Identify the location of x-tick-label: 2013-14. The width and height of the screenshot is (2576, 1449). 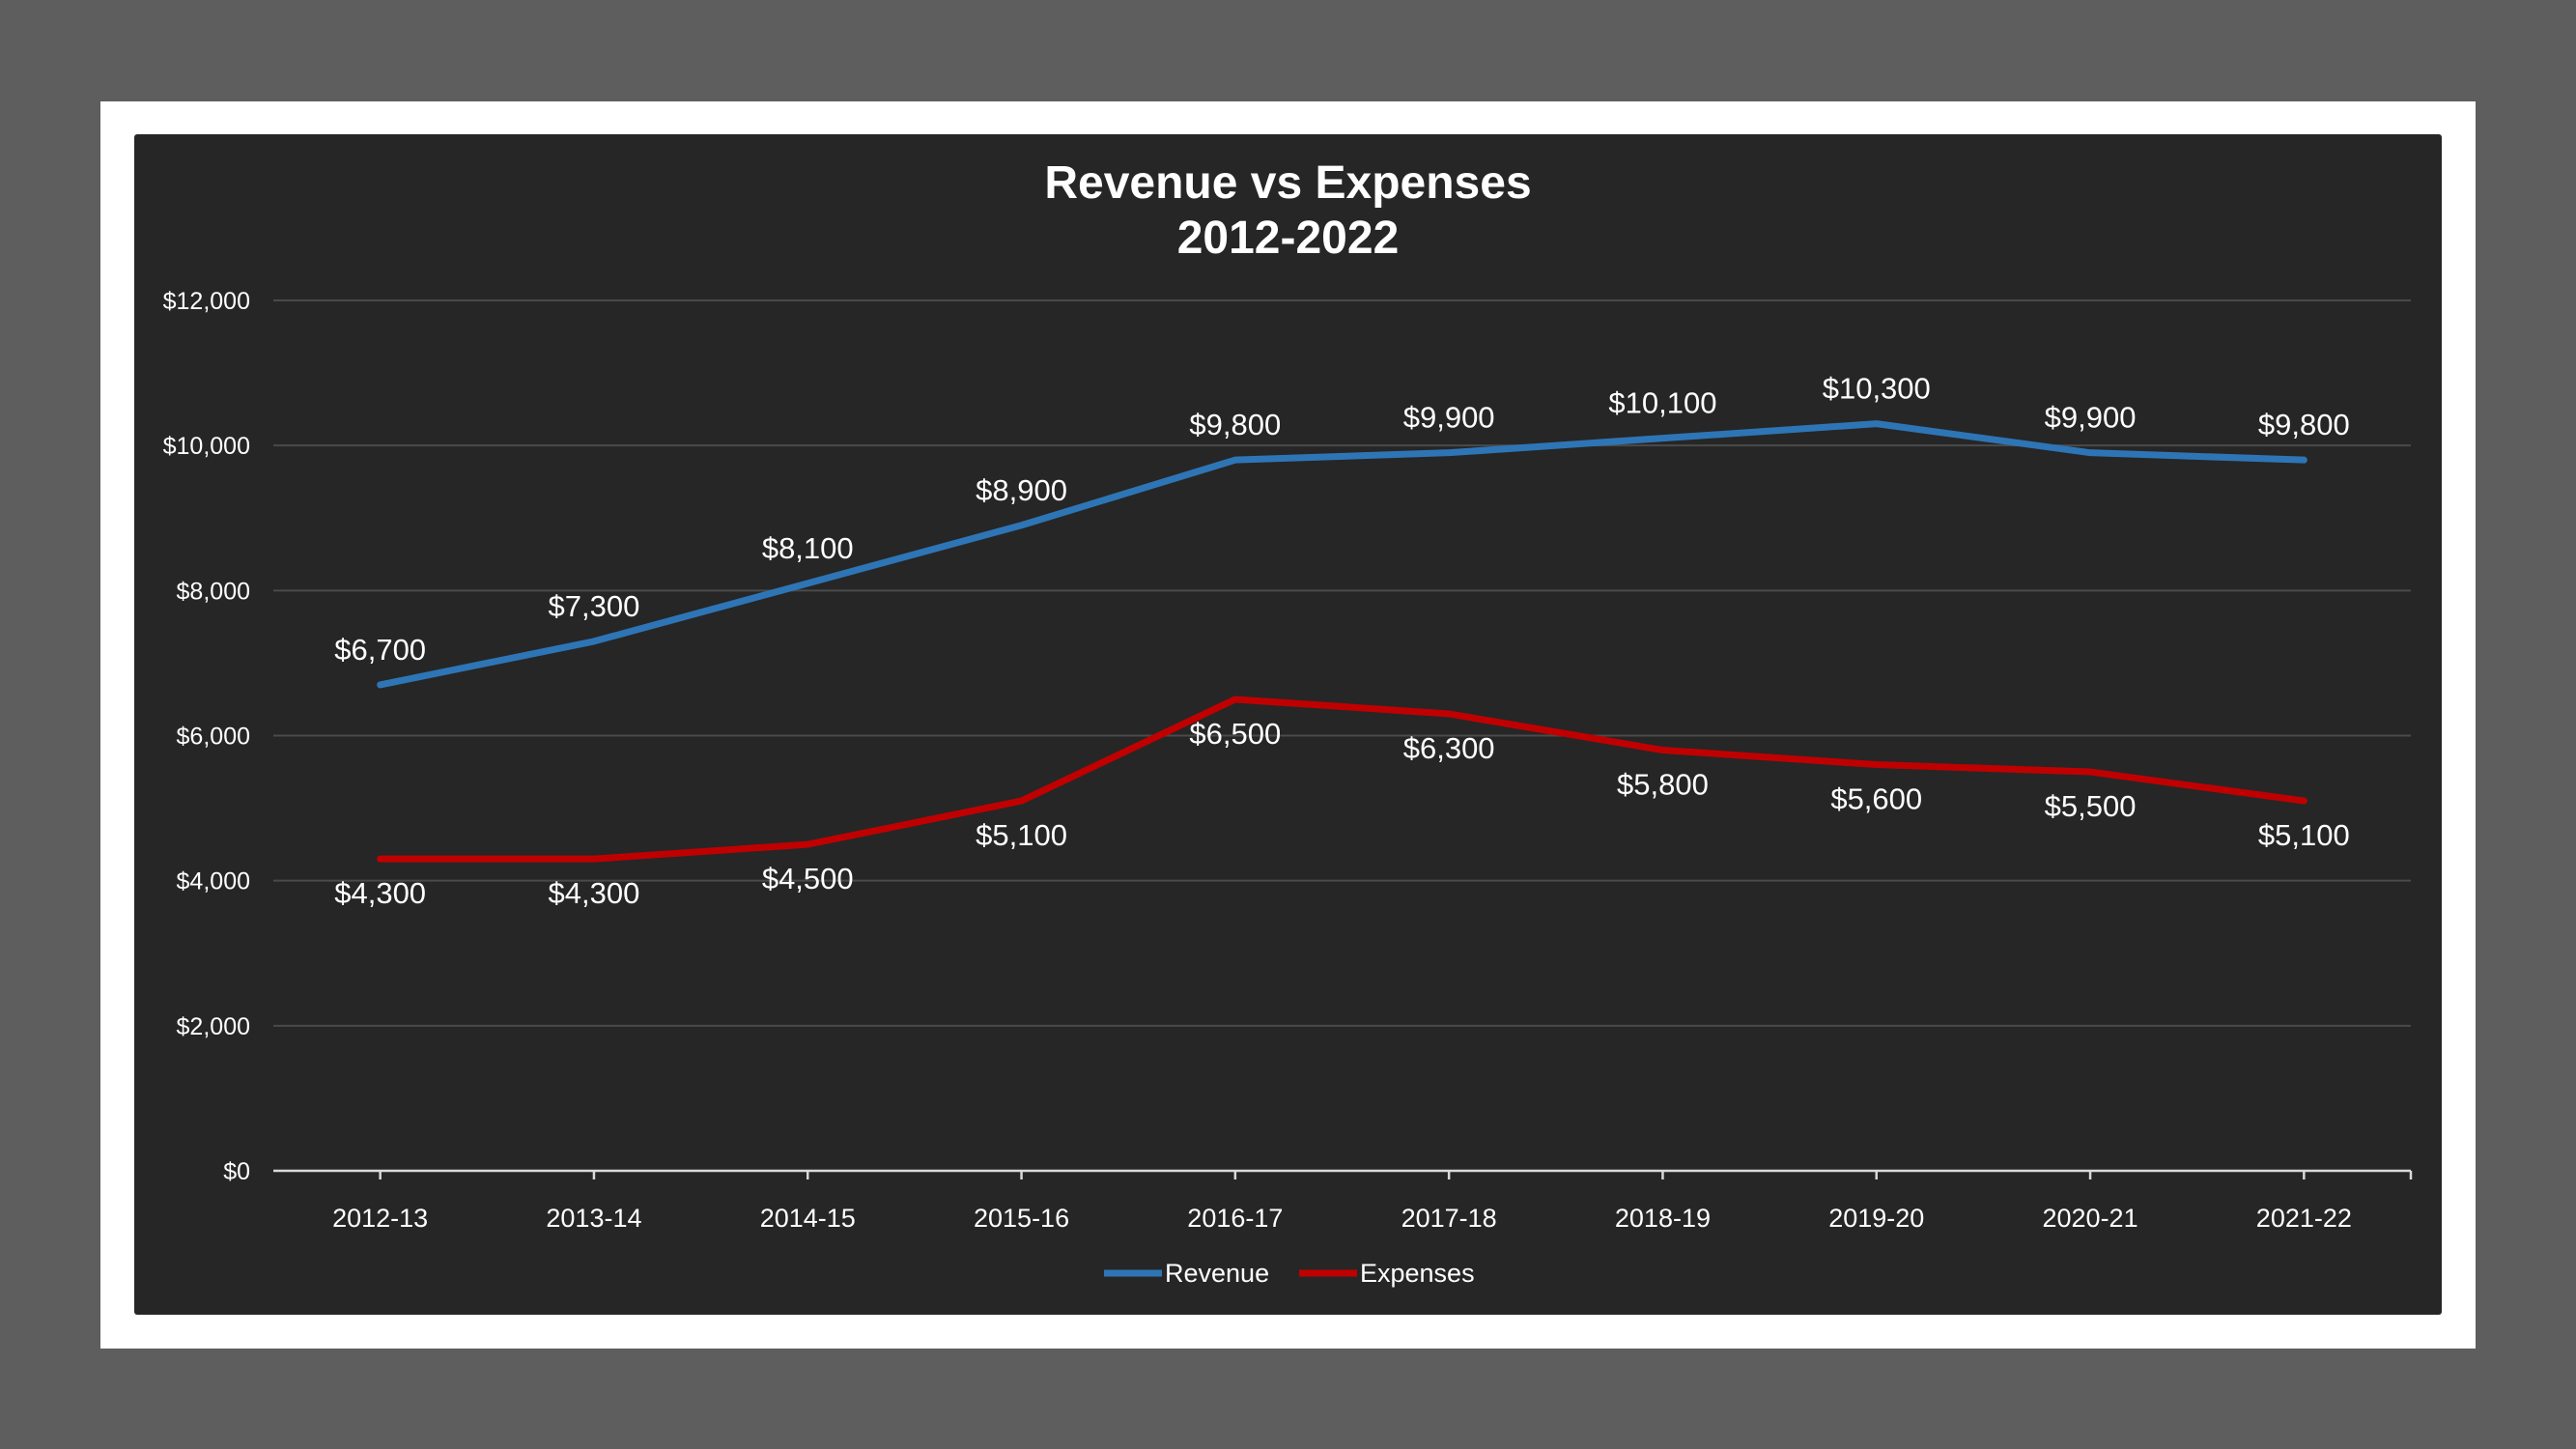
(593, 1218).